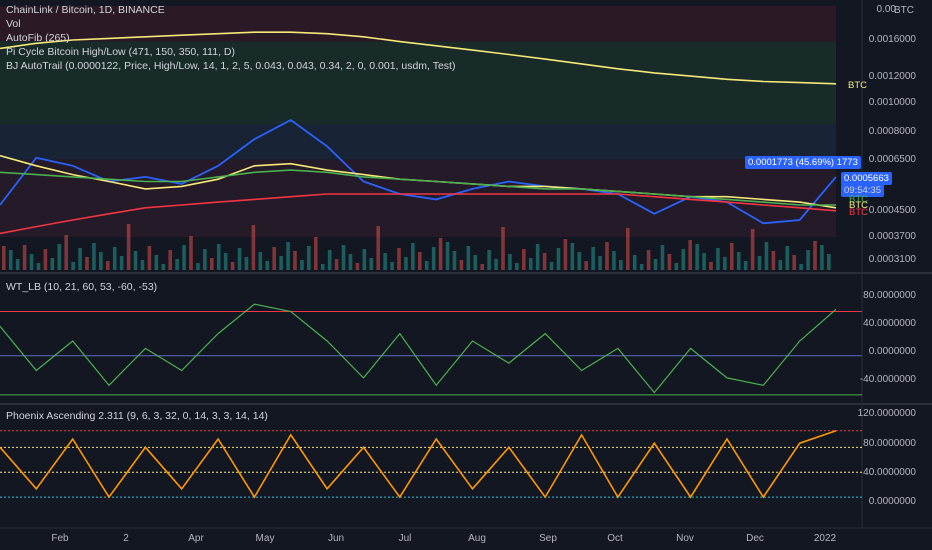 This screenshot has width=932, height=550. What do you see at coordinates (904, 10) in the screenshot?
I see `price-axis-currency: BTC` at bounding box center [904, 10].